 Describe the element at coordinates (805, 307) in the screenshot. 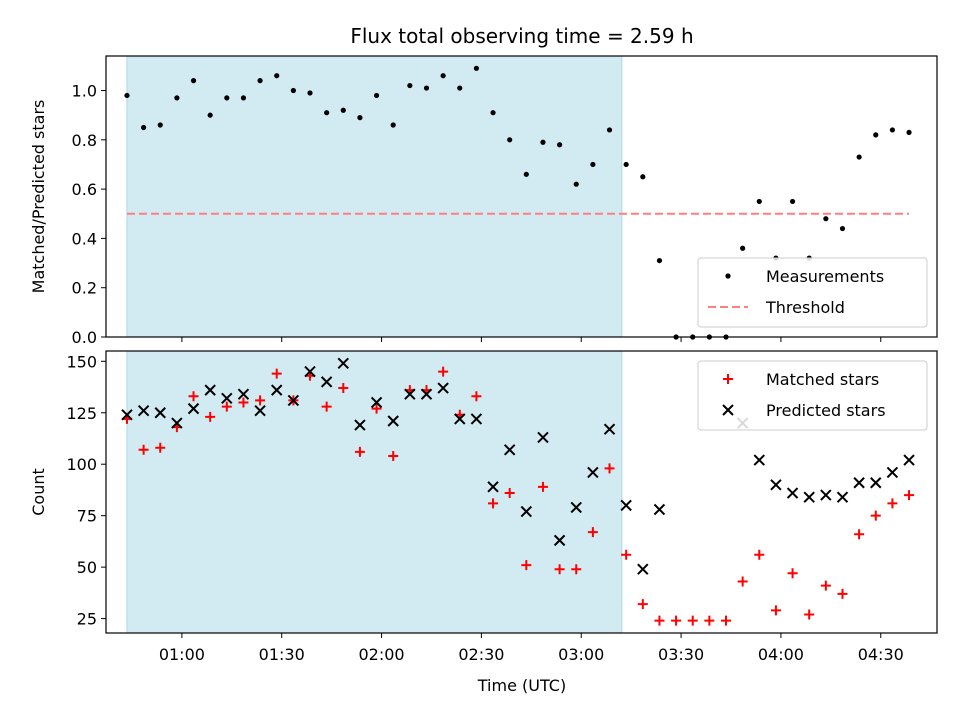

I see `legend-label: Threshold` at that location.